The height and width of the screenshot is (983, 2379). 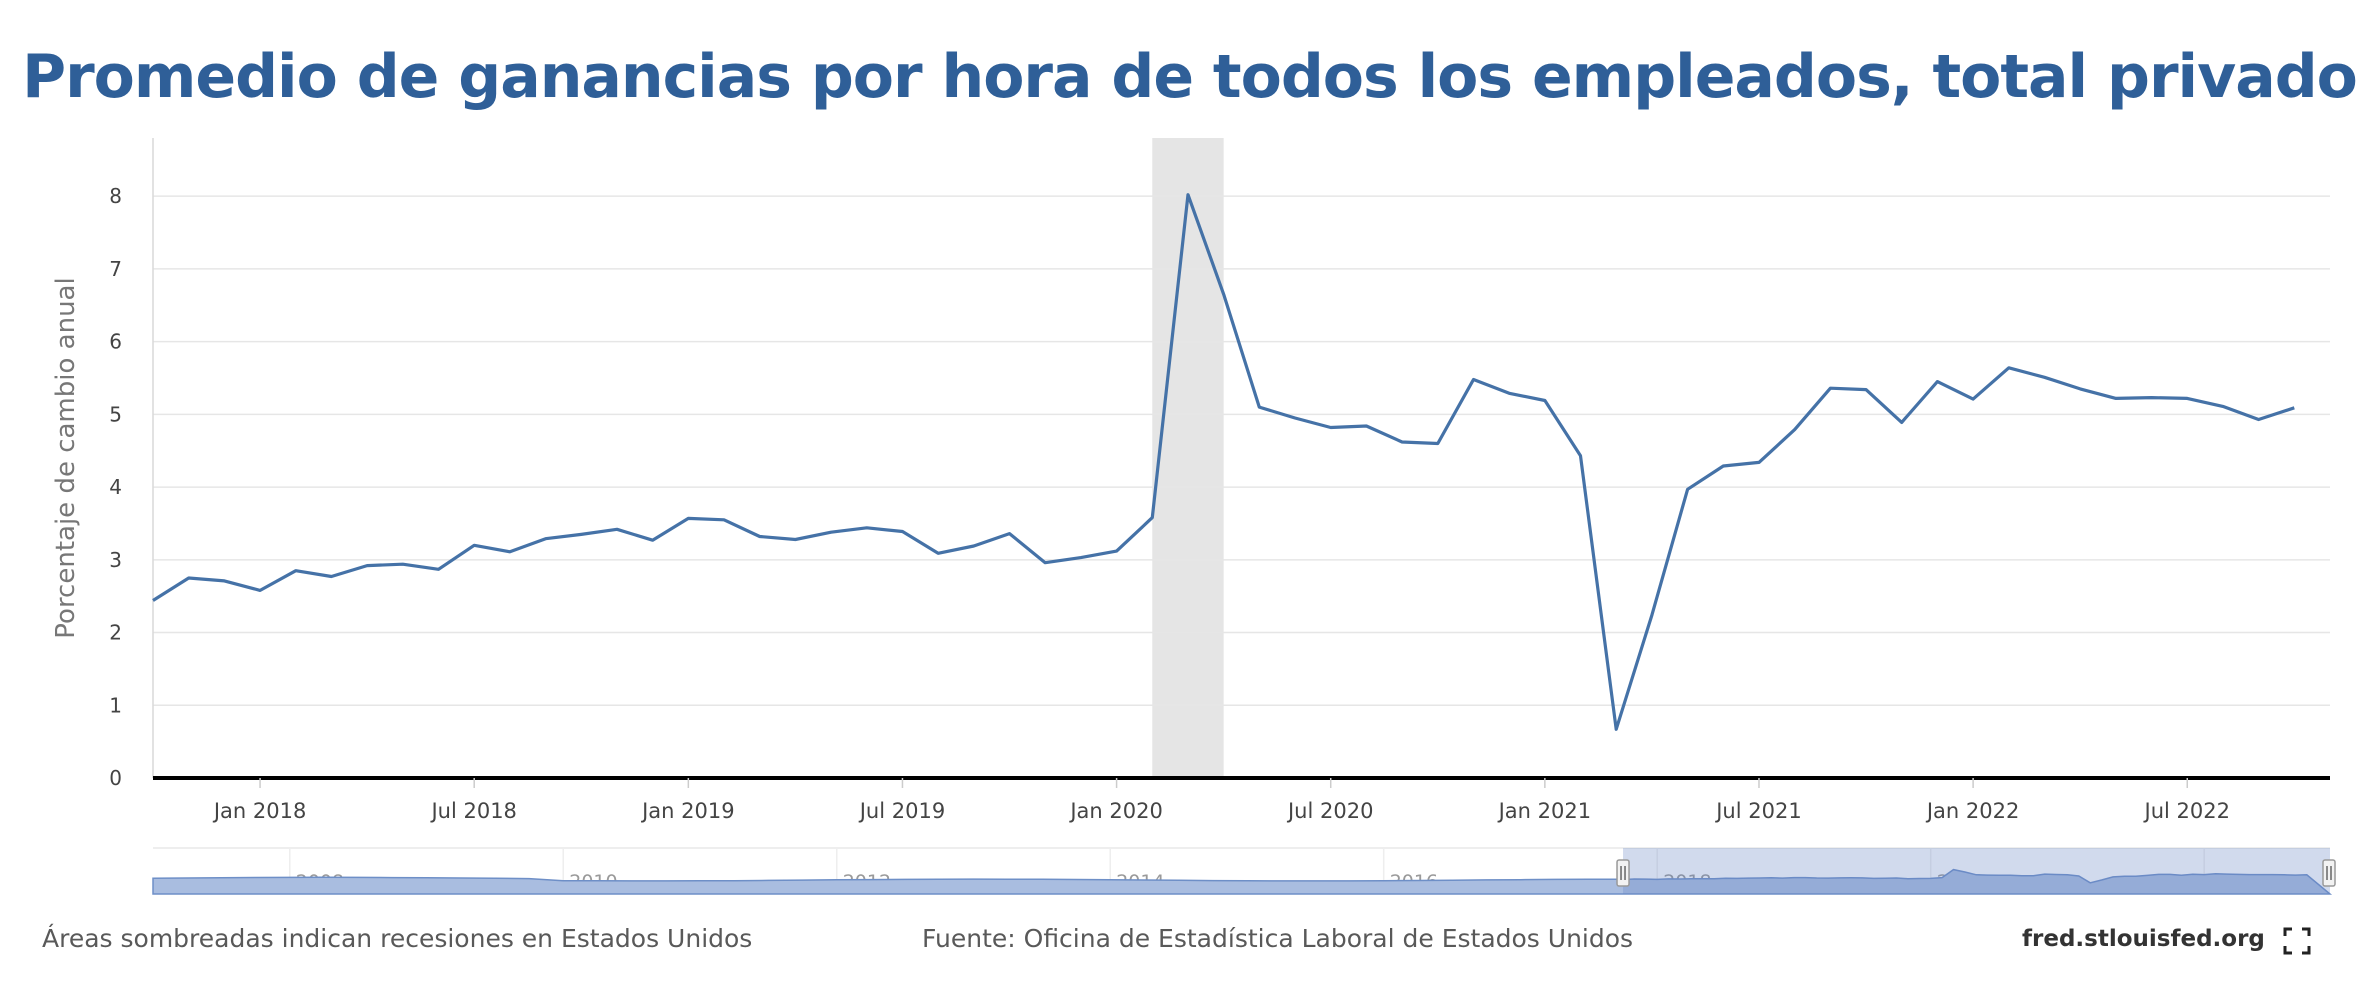 I want to click on y-tick-label: 5, so click(x=115, y=414).